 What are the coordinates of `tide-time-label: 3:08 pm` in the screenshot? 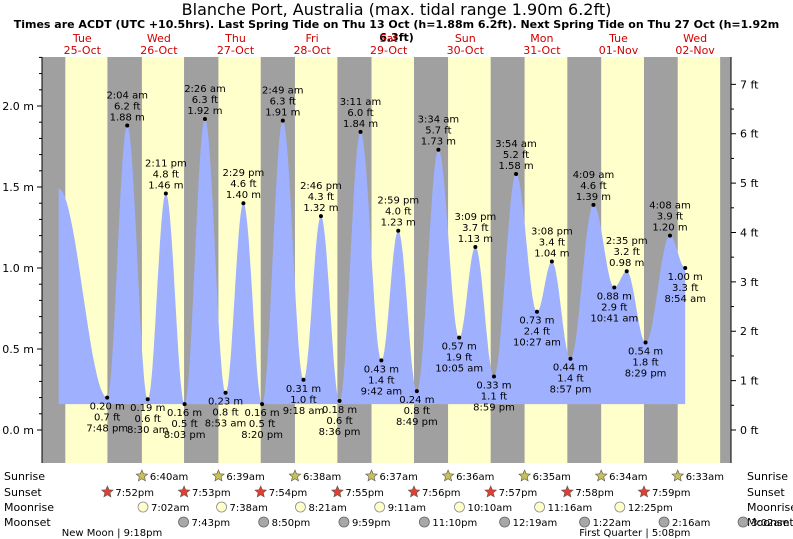 It's located at (552, 232).